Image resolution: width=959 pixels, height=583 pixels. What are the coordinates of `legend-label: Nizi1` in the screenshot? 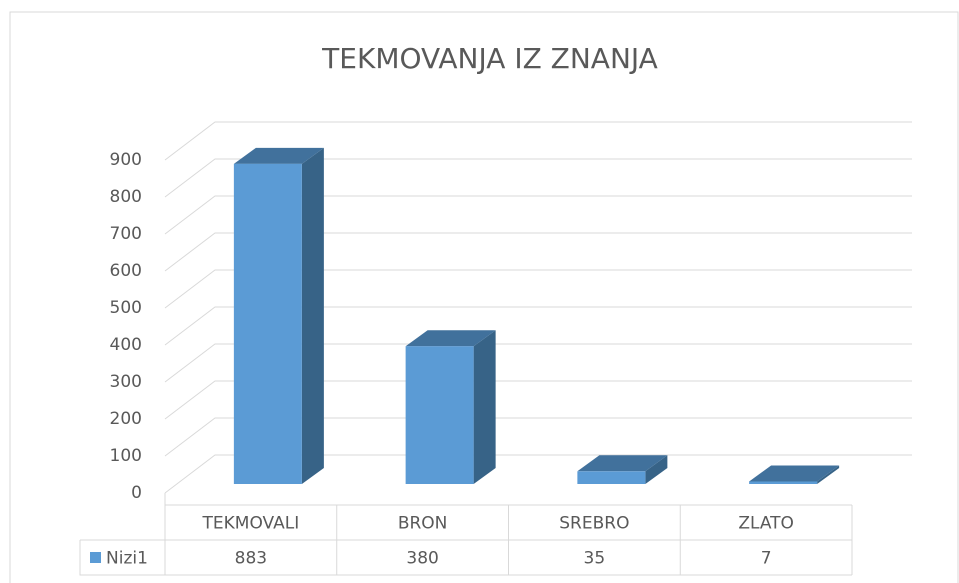 It's located at (127, 559).